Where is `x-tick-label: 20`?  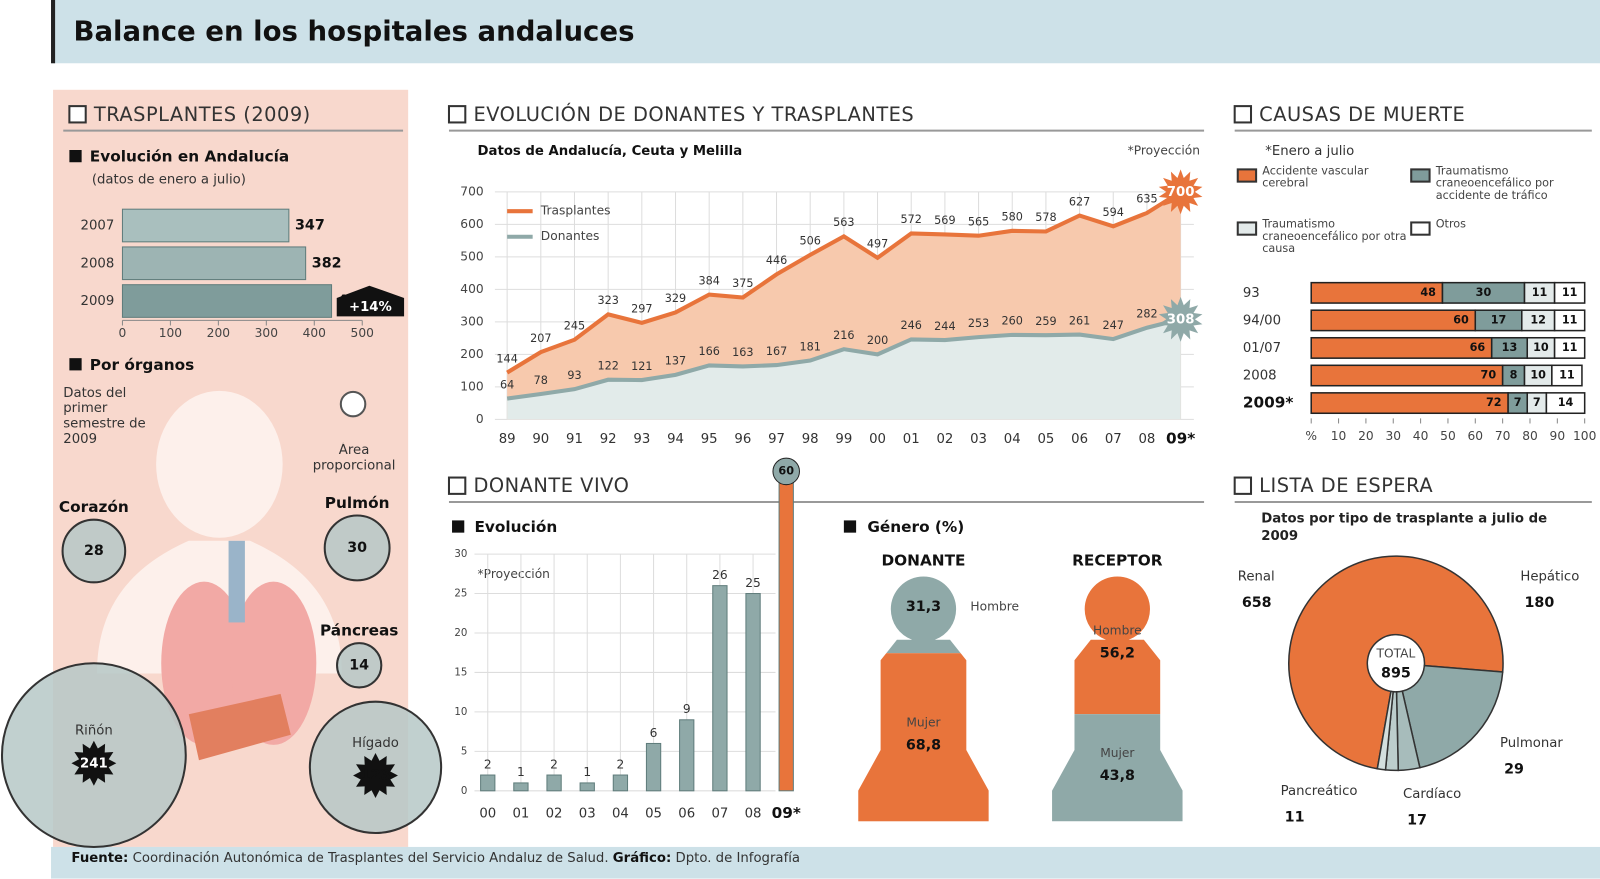
x-tick-label: 20 is located at coordinates (1366, 436).